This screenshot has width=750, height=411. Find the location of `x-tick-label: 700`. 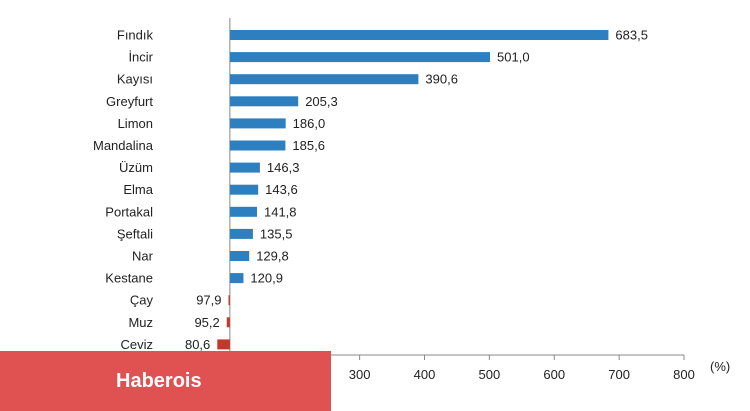

x-tick-label: 700 is located at coordinates (619, 374).